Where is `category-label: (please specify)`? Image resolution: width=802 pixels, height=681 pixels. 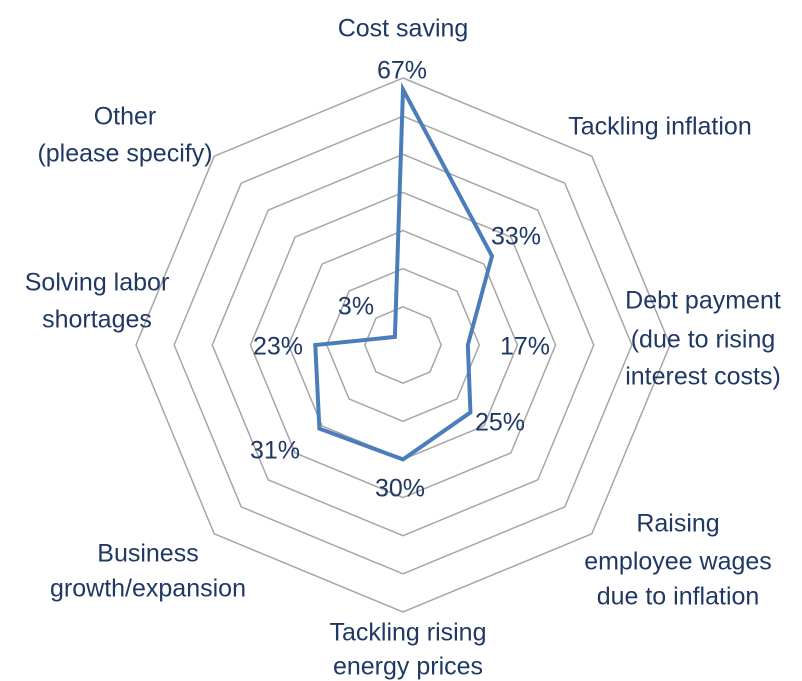
category-label: (please specify) is located at coordinates (124, 154).